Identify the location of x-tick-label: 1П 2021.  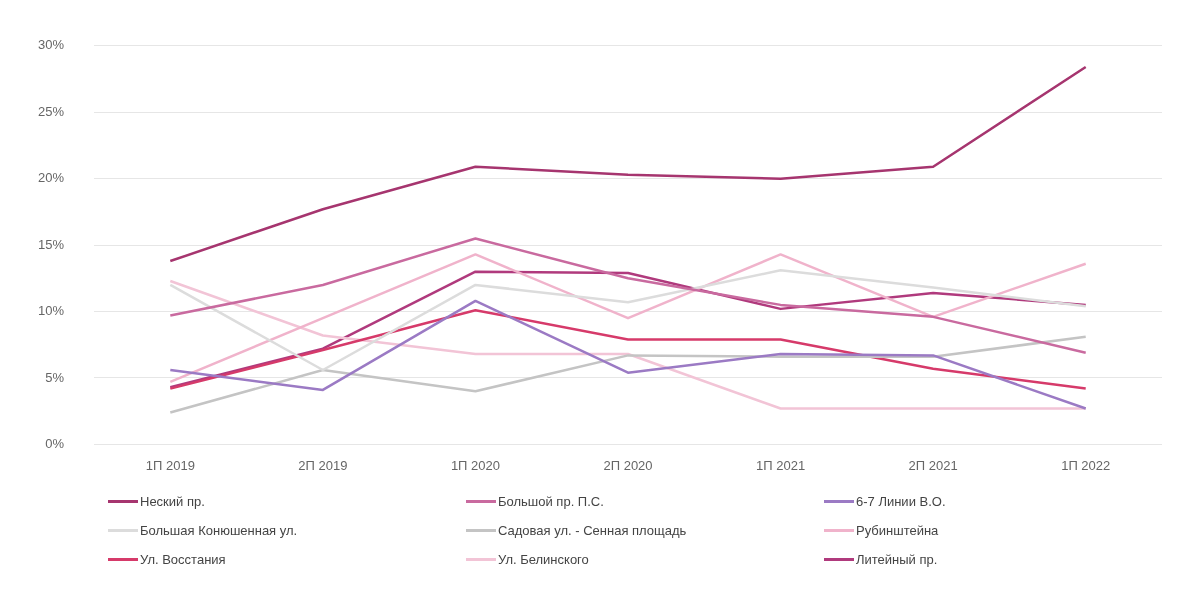
(781, 465).